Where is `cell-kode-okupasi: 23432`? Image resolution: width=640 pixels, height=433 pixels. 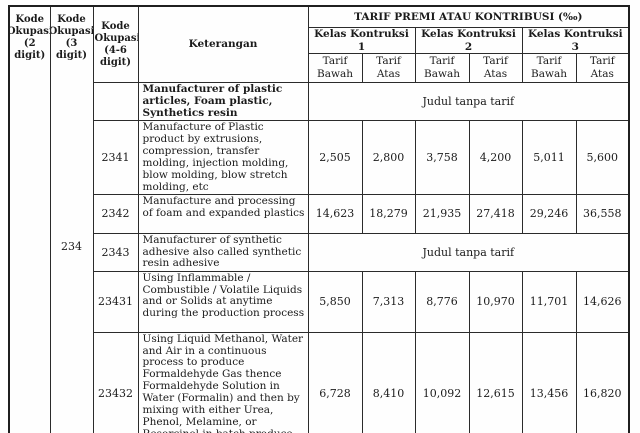 cell-kode-okupasi: 23432 is located at coordinates (115, 382).